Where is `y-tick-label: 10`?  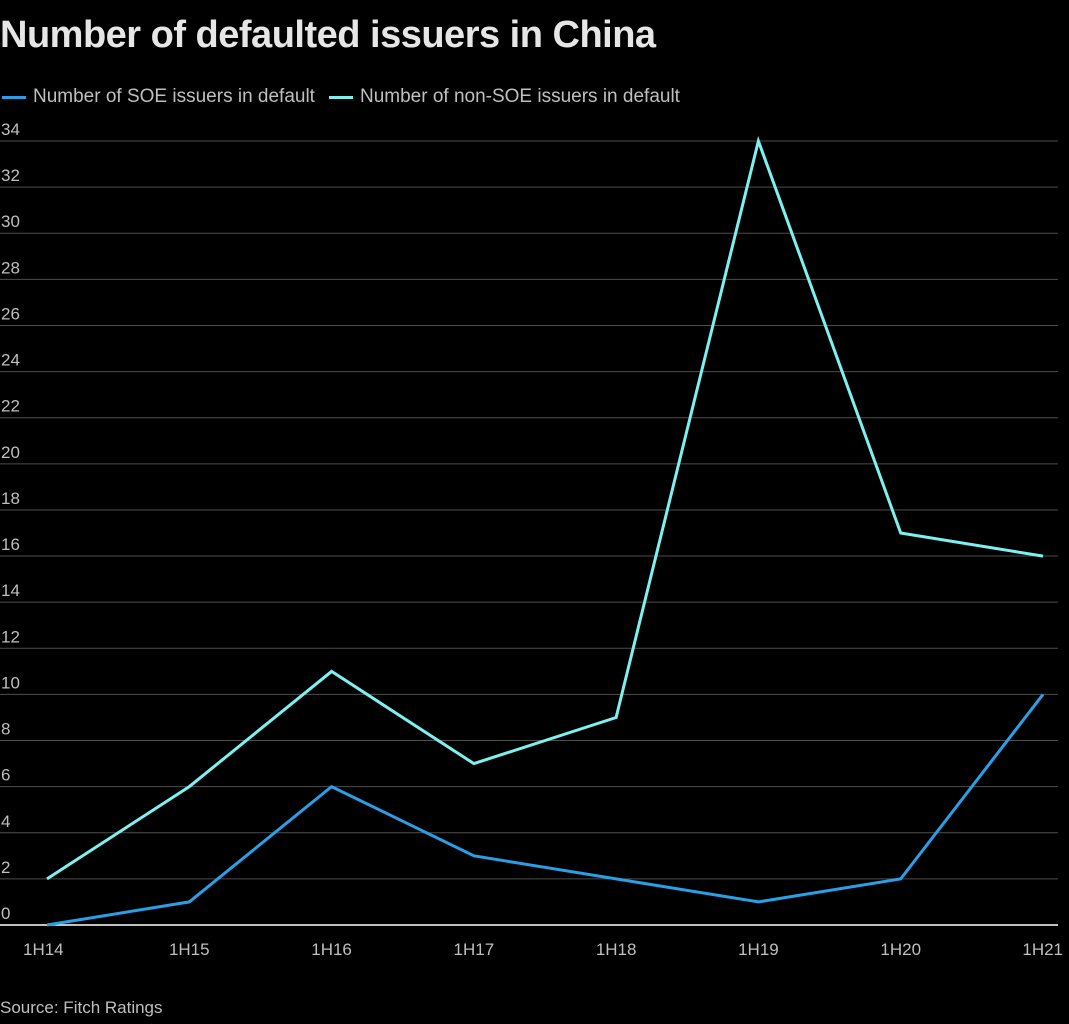
y-tick-label: 10 is located at coordinates (10, 682).